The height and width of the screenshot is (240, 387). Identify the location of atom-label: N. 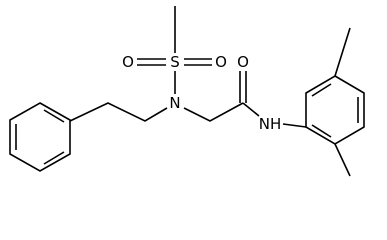
(174, 103).